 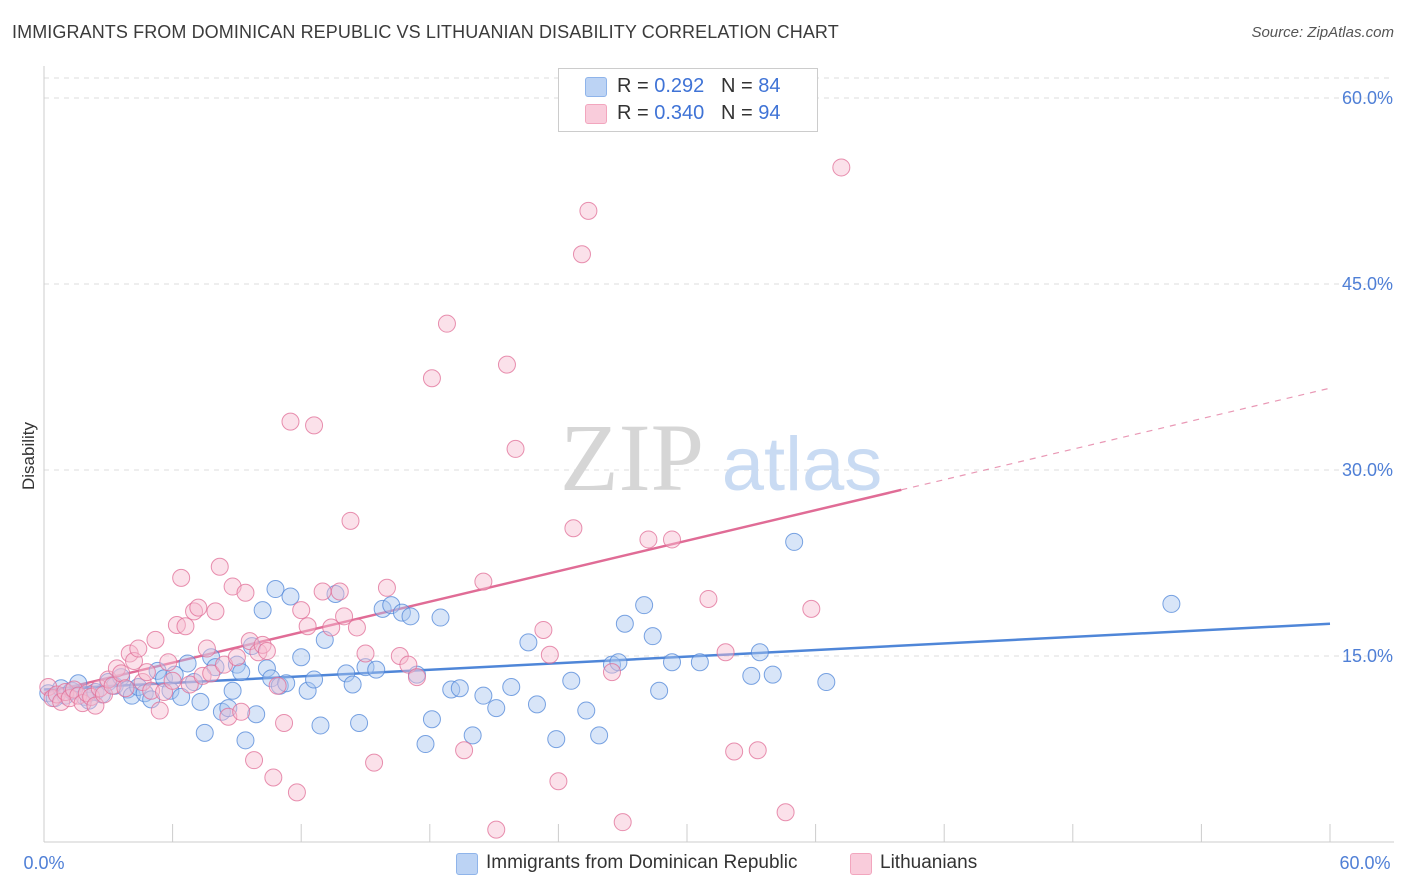 I want to click on legend-r-value: 0.292, so click(x=679, y=86).